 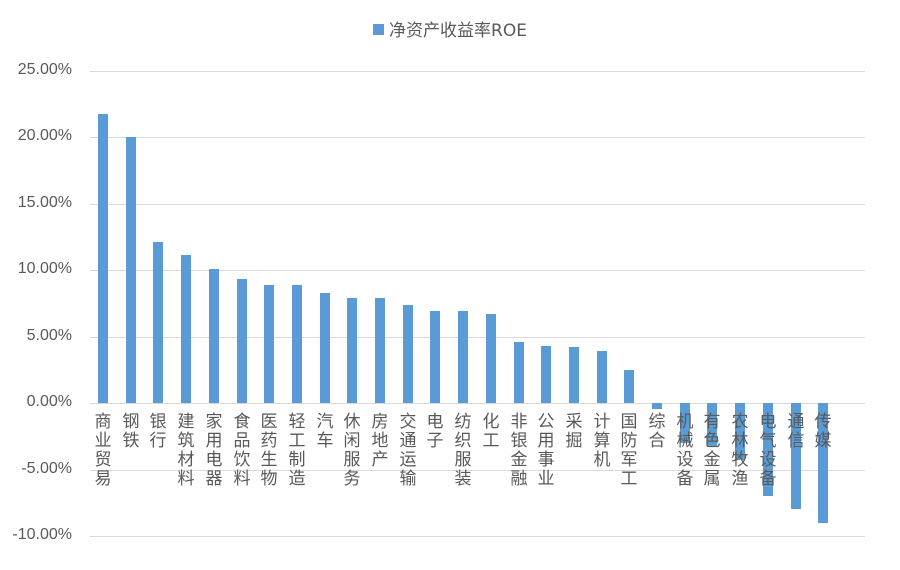 I want to click on y-tick-label: 15.00%, so click(x=44, y=202).